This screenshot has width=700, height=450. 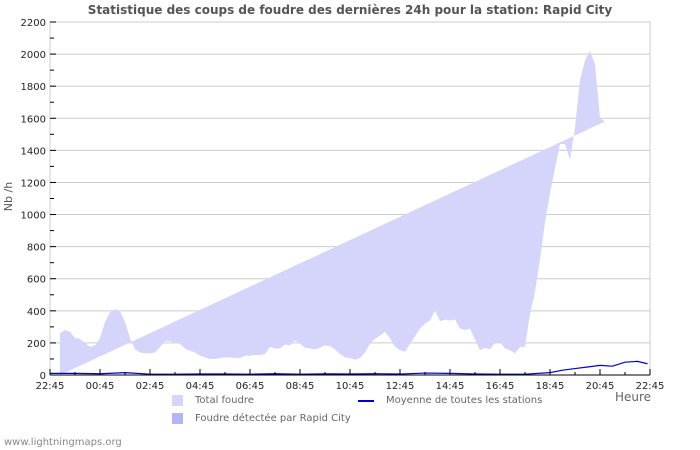 I want to click on svg-text: 06:45, so click(x=250, y=386).